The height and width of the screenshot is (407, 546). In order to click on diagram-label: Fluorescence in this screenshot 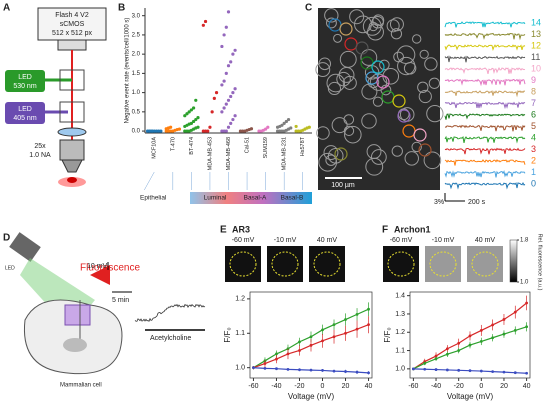, I will do `click(110, 268)`.